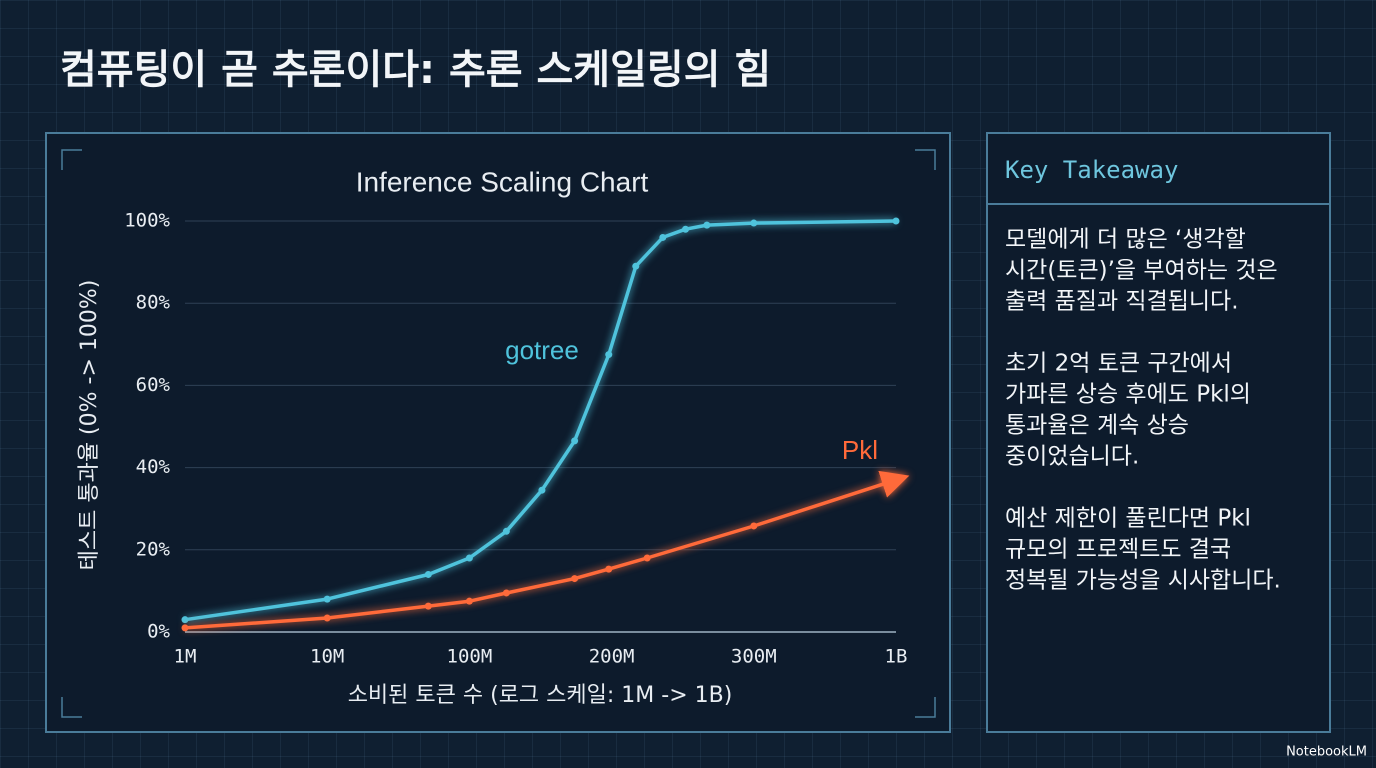  I want to click on takeaway-line: 통과율은 계속 상승, so click(1097, 426).